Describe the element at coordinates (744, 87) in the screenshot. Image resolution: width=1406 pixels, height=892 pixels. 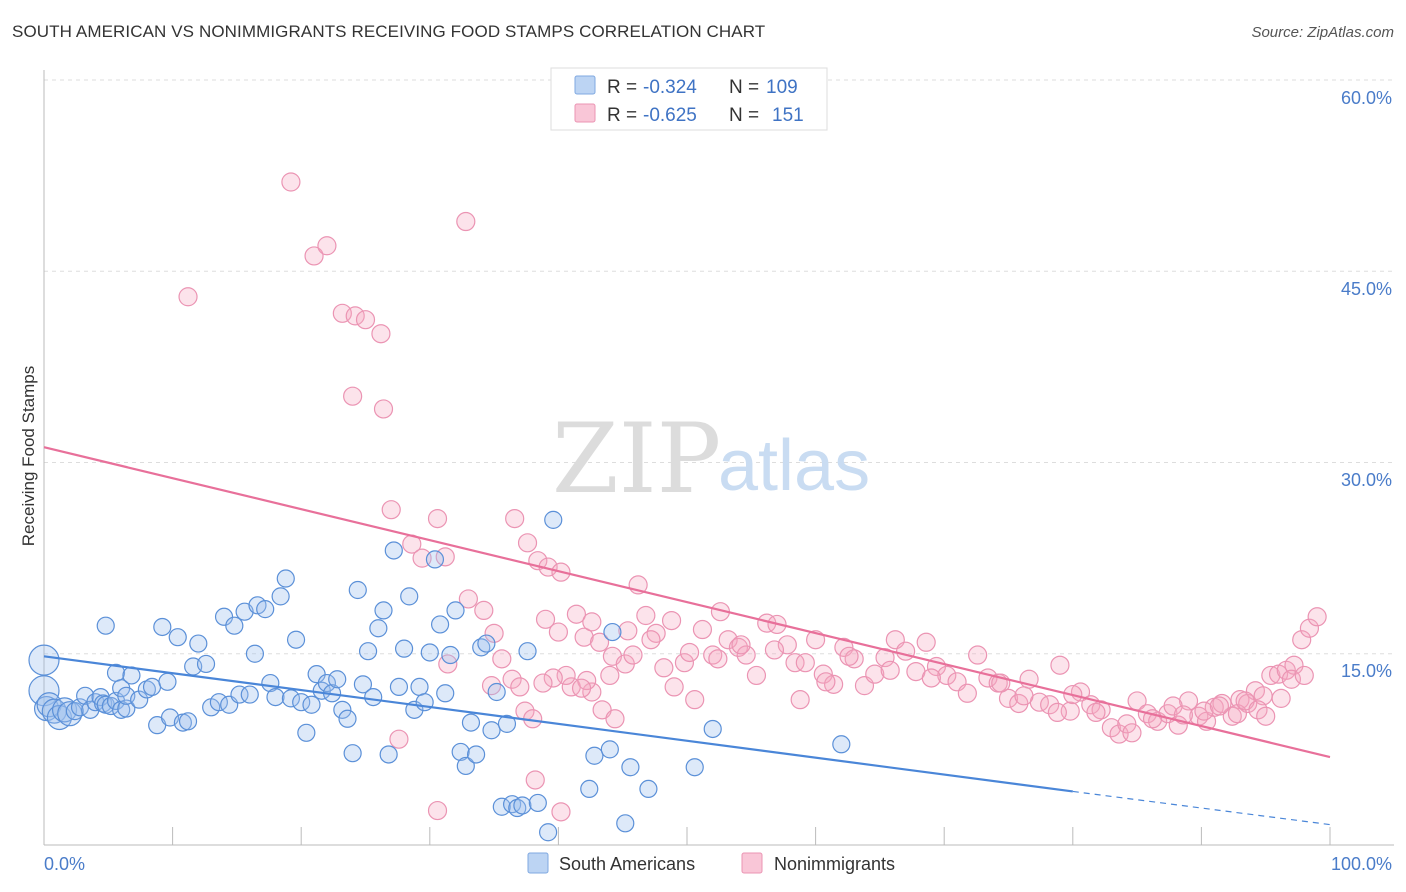
I see `legend-n-label: N =` at that location.